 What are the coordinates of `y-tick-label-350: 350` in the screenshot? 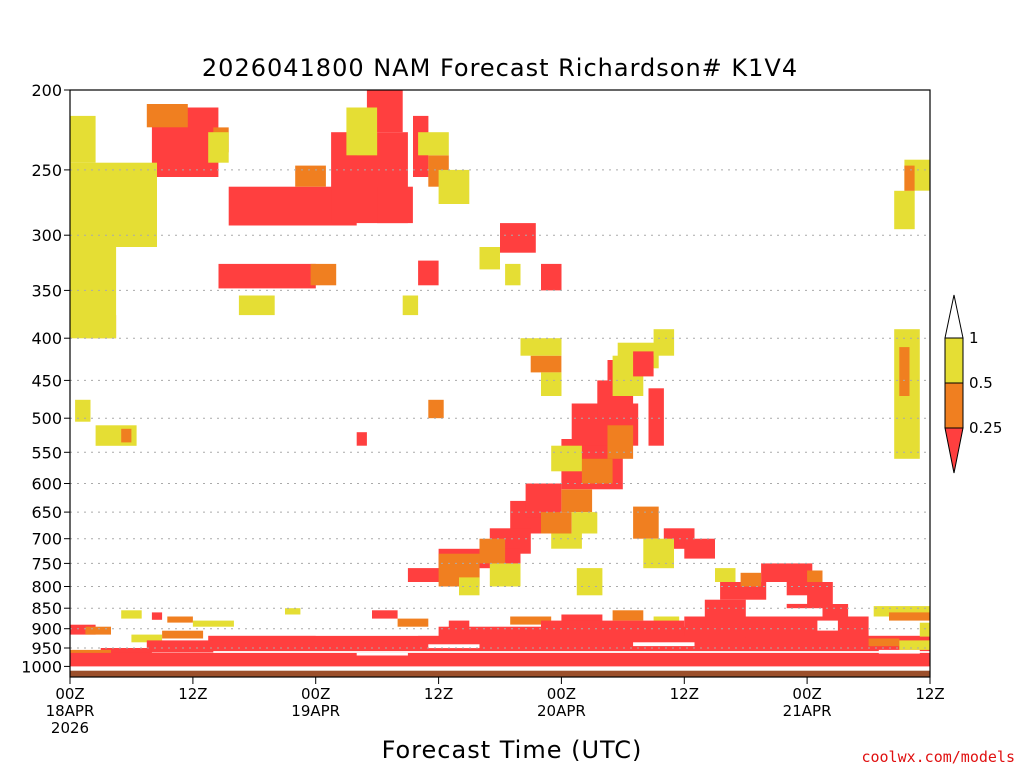 It's located at (46, 290).